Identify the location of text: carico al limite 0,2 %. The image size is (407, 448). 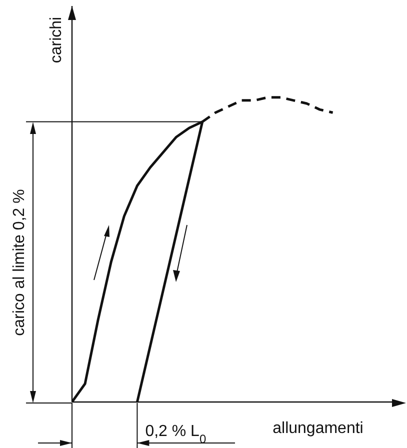
(19, 262).